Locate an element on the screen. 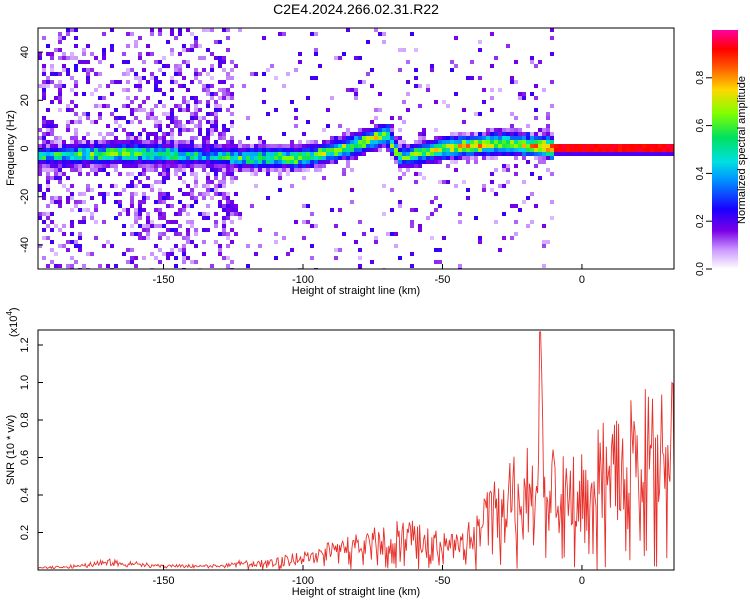 The height and width of the screenshot is (600, 750). y-tick-label: 1.2 is located at coordinates (25, 344).